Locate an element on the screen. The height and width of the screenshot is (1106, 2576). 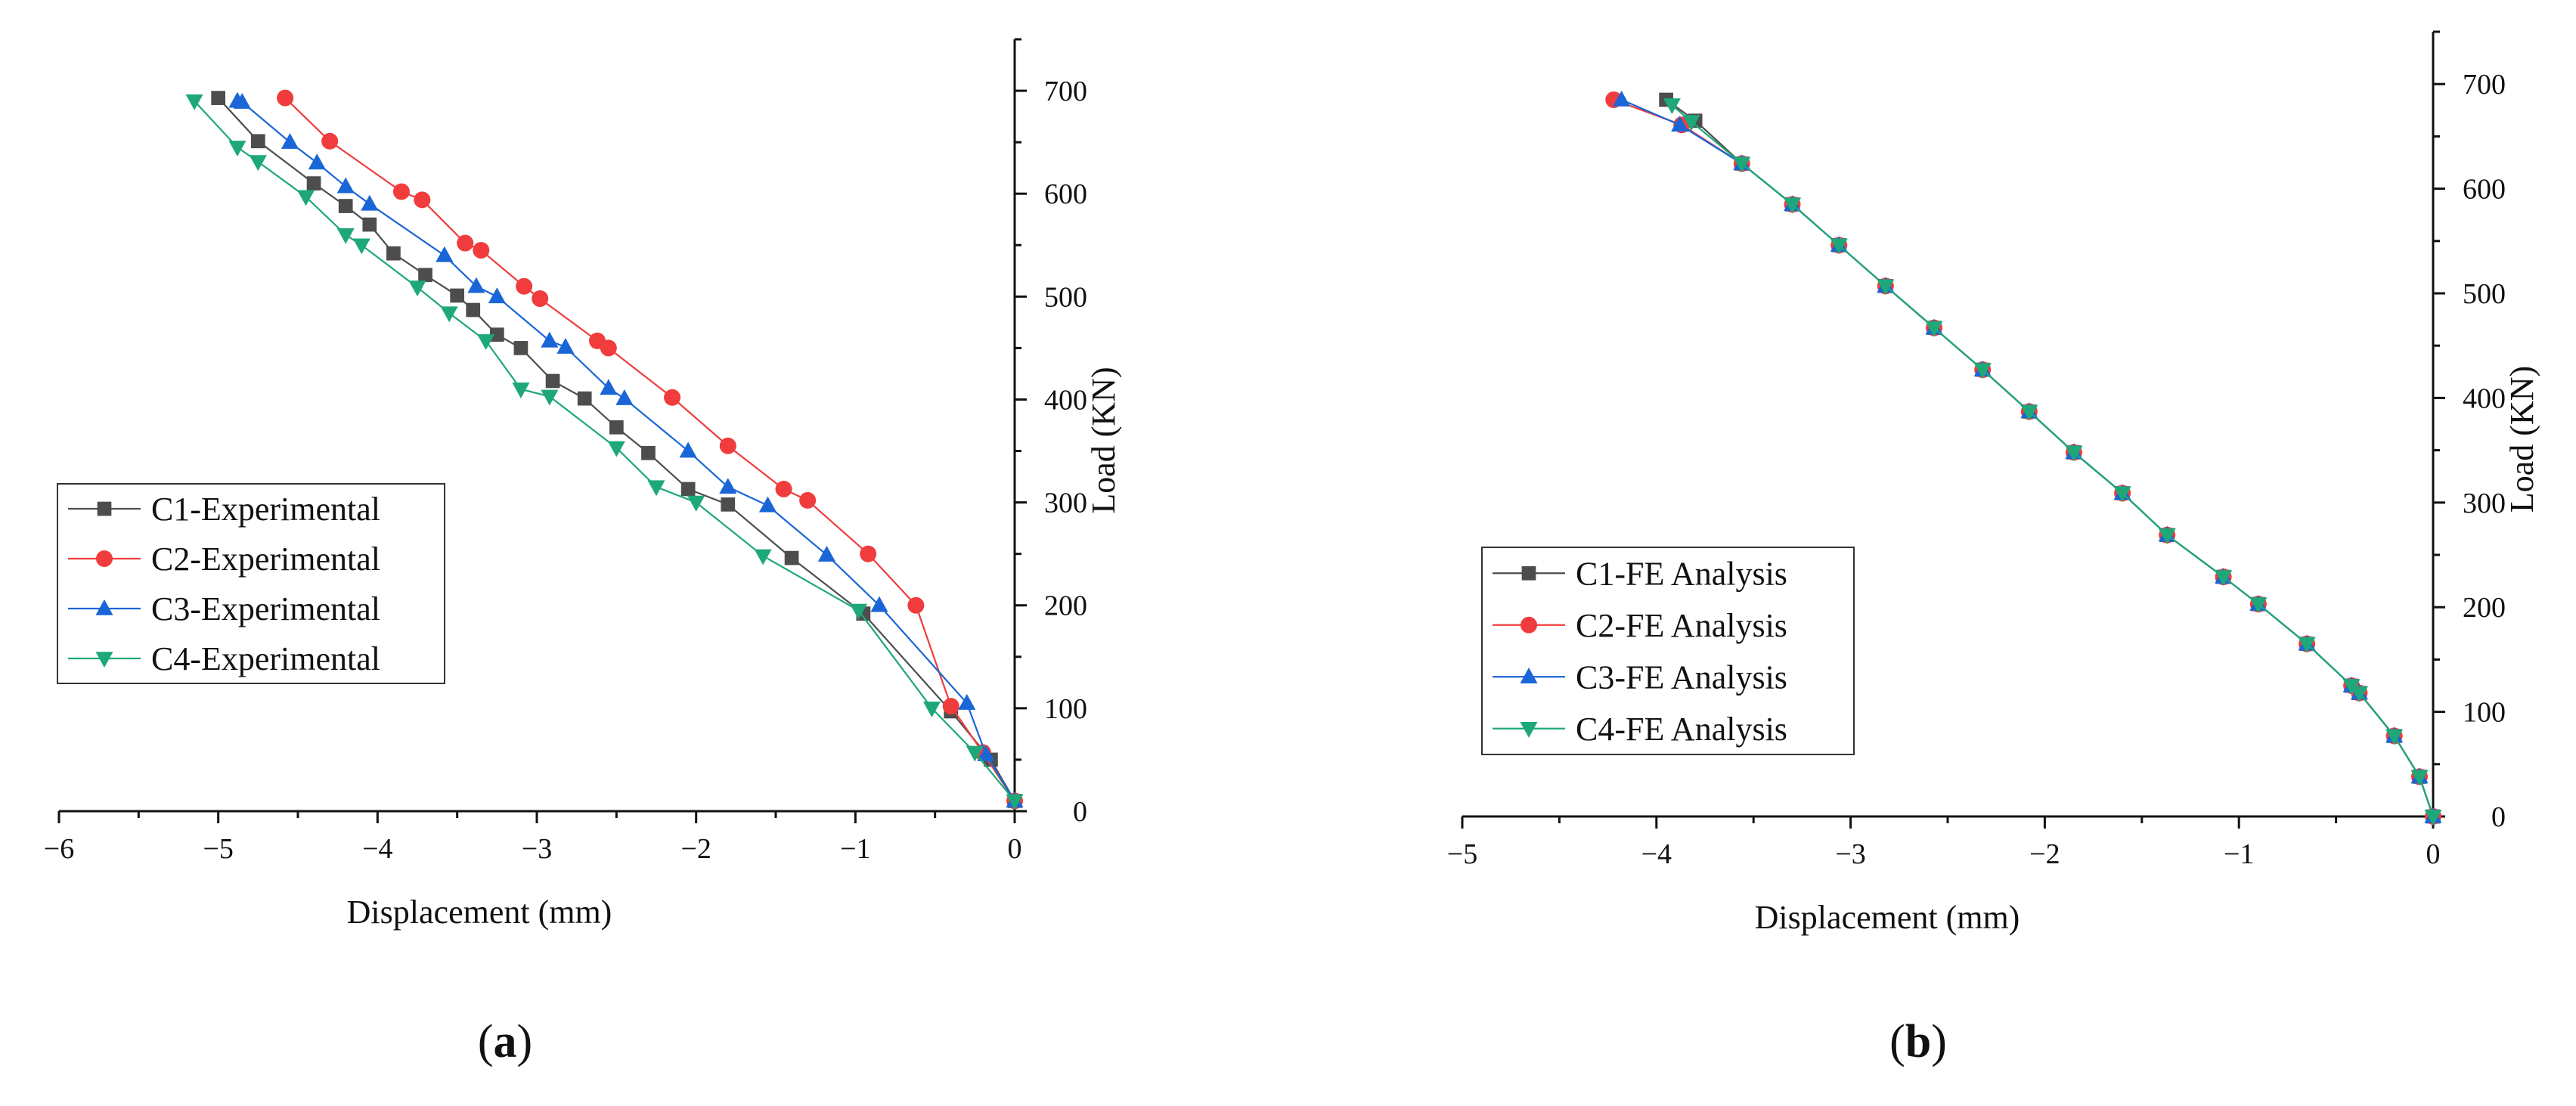
x-tick-label: 0 is located at coordinates (1015, 849).